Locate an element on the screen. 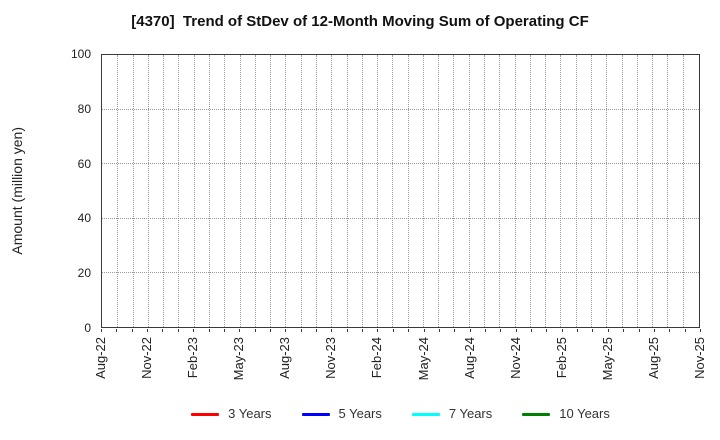  legend-item: 10 Years is located at coordinates (566, 414).